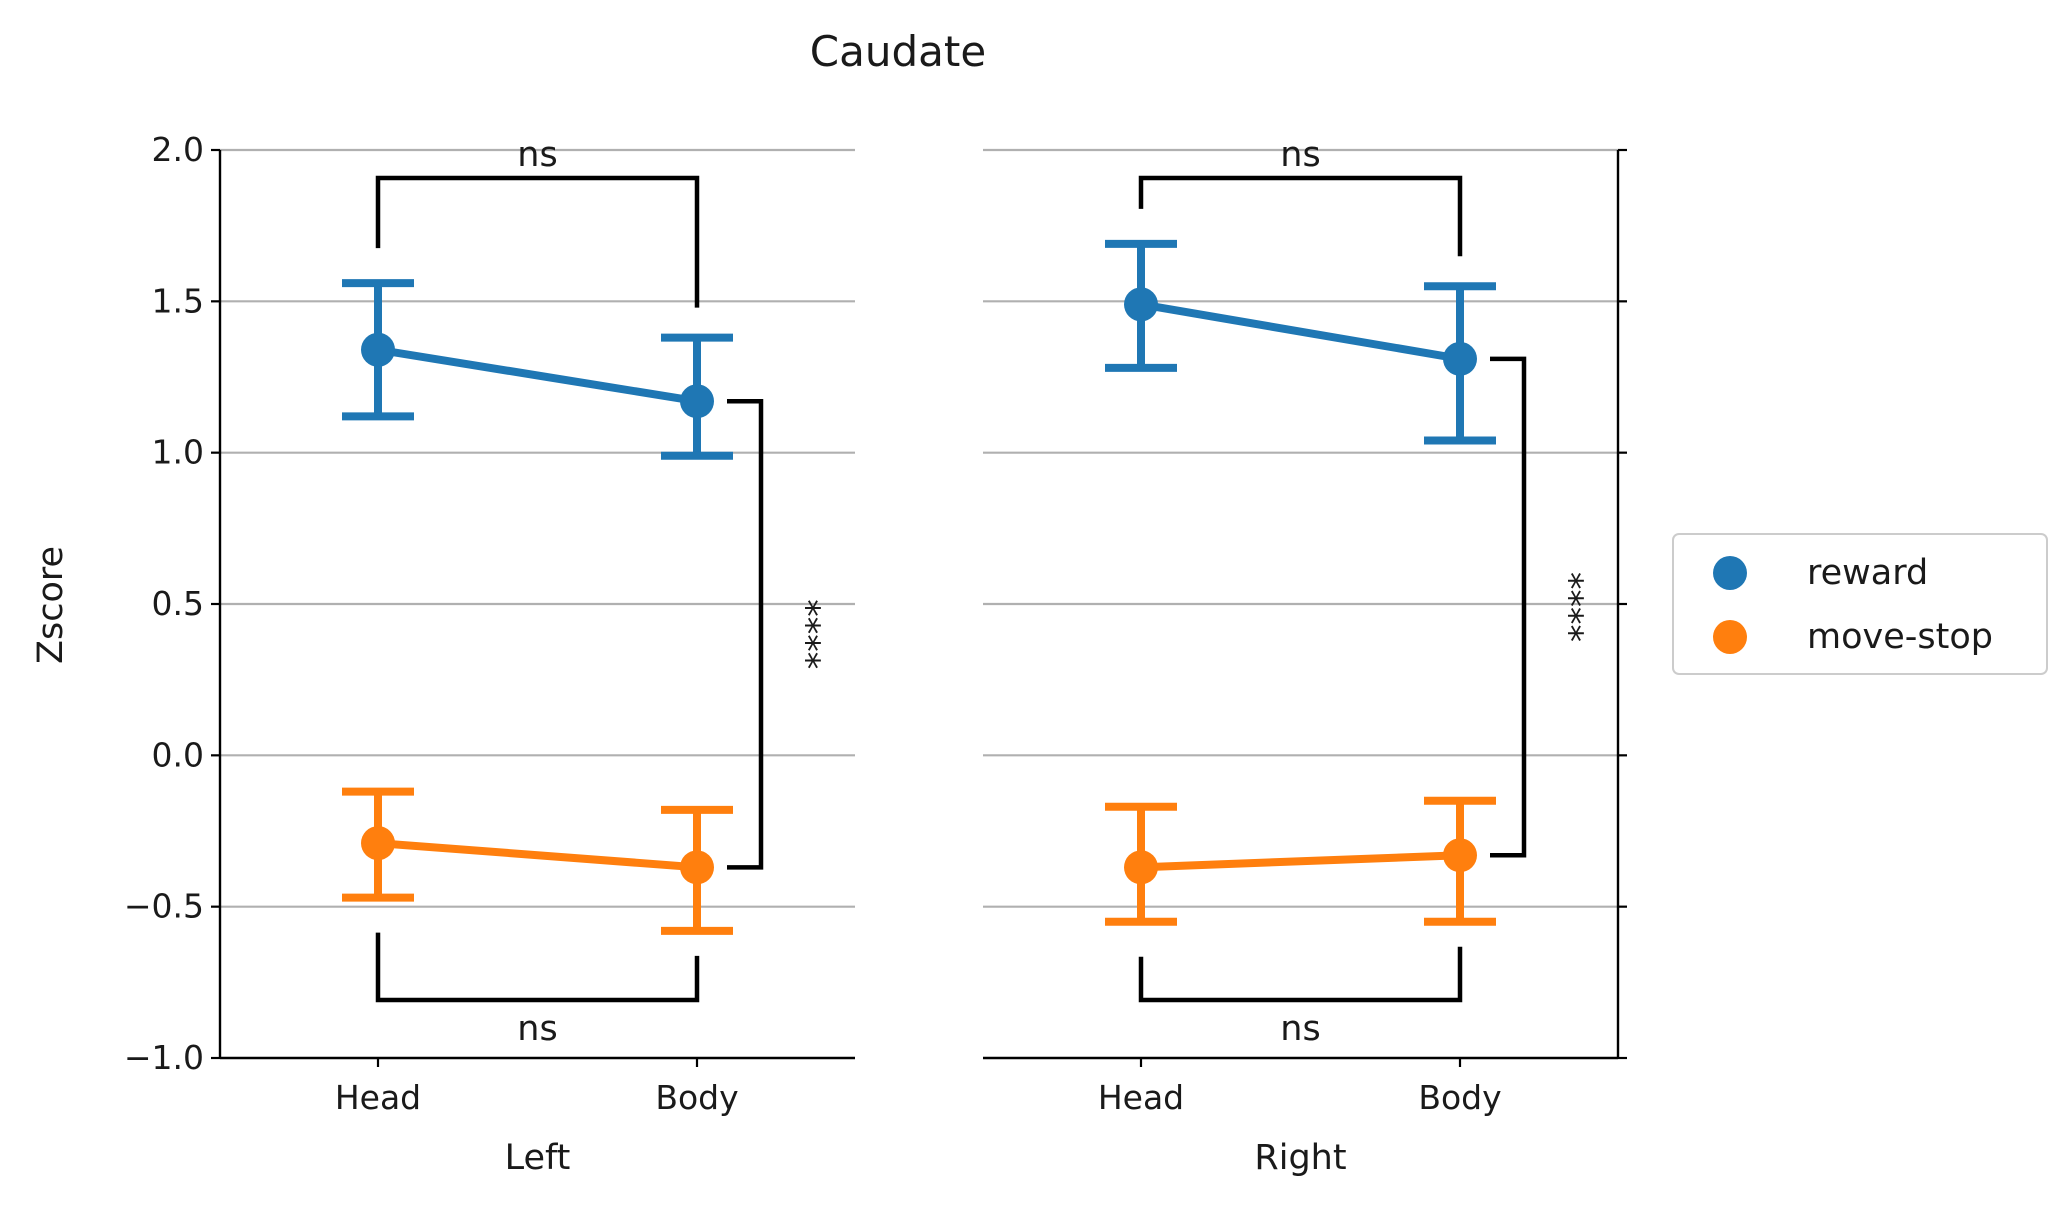  I want to click on y-tick-label: −0.5, so click(164, 906).